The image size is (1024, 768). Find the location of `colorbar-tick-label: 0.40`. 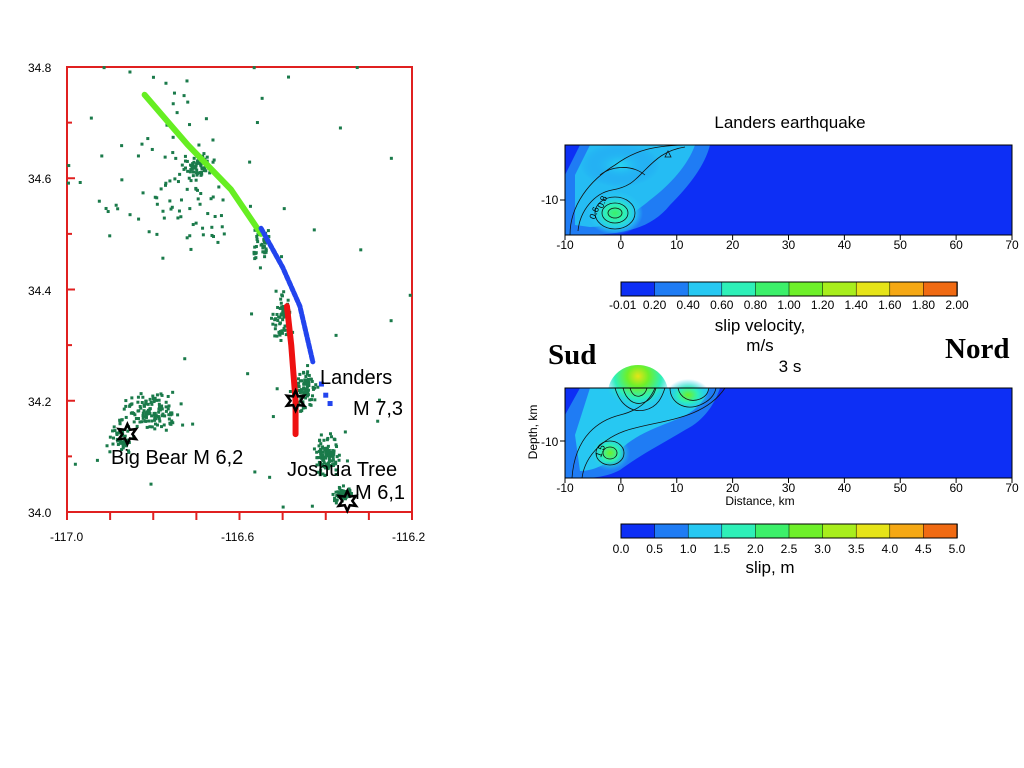

colorbar-tick-label: 0.40 is located at coordinates (688, 305).